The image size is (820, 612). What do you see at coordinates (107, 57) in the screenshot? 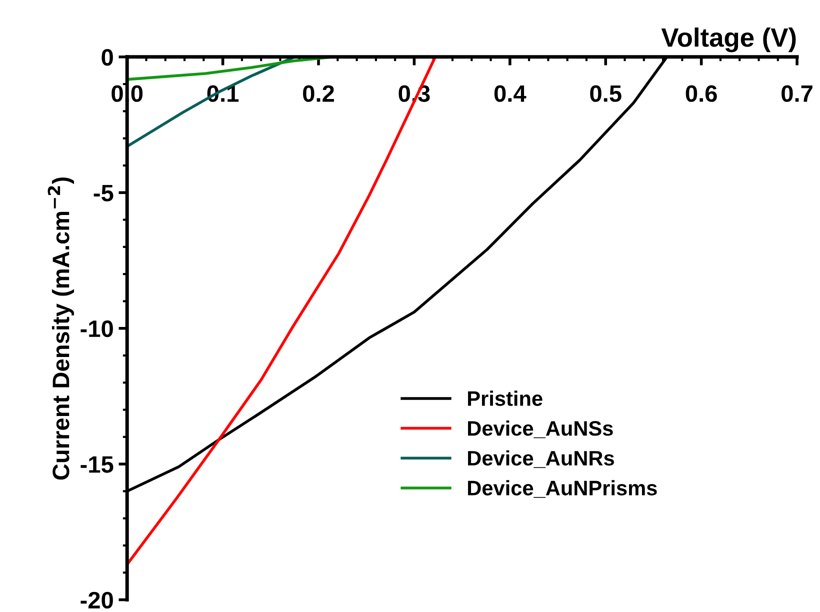
I see `y-tick-label: 0` at bounding box center [107, 57].